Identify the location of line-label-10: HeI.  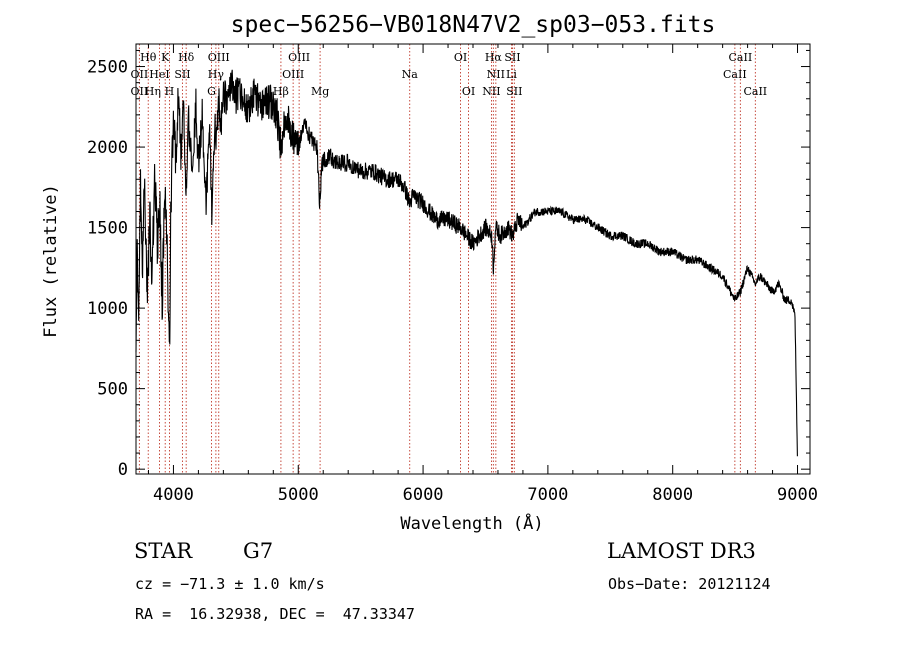
(159, 74).